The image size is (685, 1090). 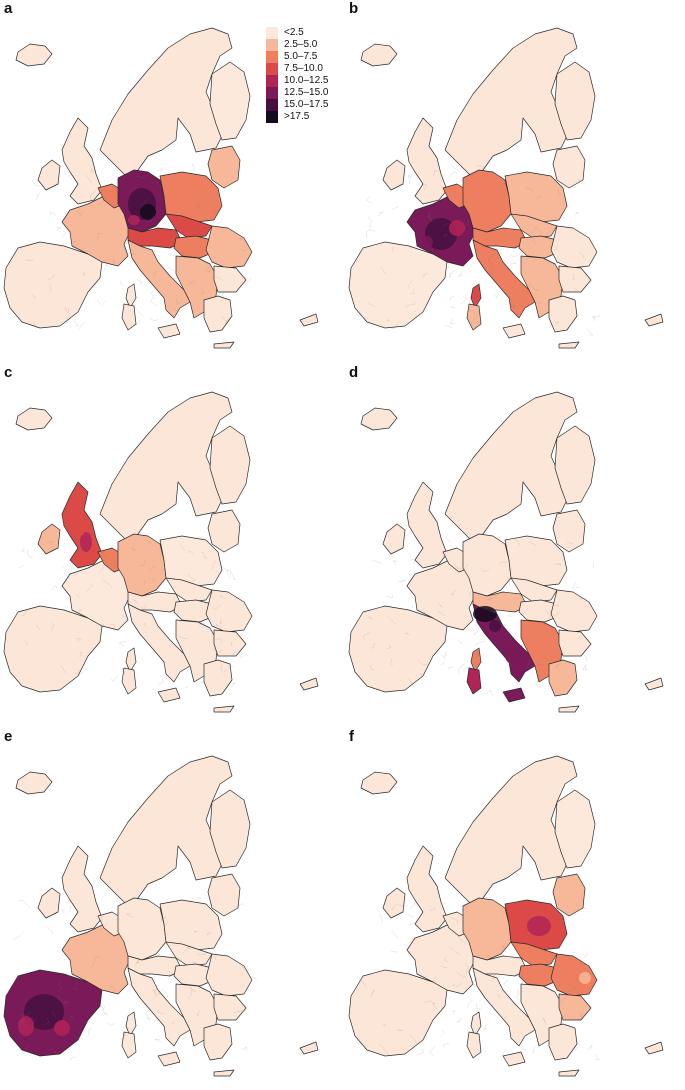 I want to click on region-iceland, so click(x=34, y=783).